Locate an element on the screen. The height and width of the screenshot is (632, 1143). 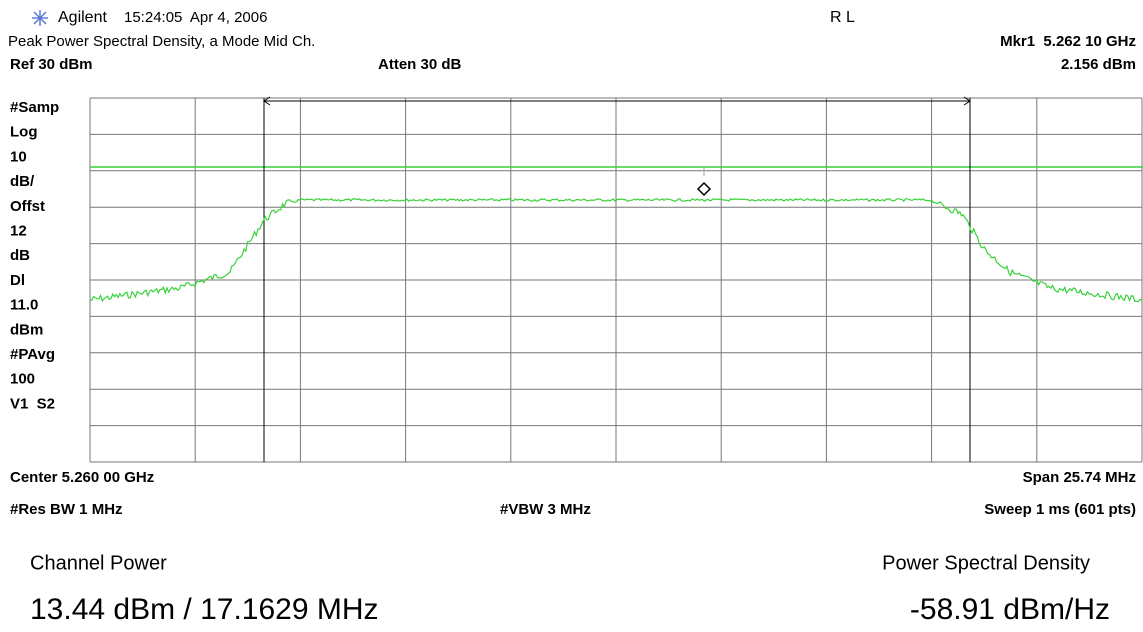
psd-value: -58.91 dBm/Hz is located at coordinates (1010, 609).